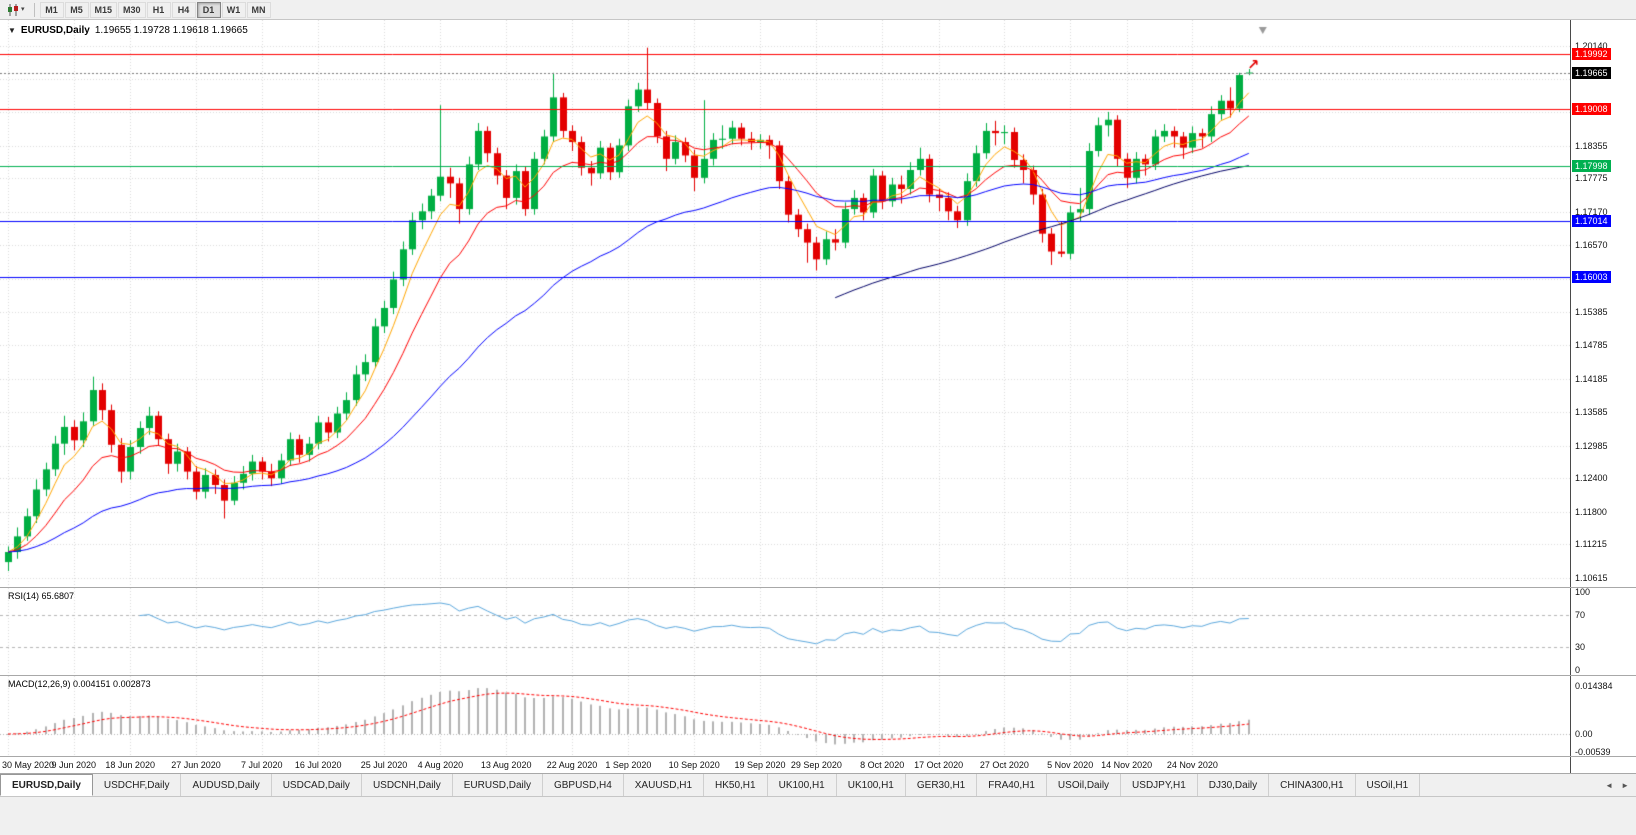 Image resolution: width=1636 pixels, height=835 pixels. I want to click on macd-indicator-label: MACD(12,26,9) 0.004151 0.002873, so click(79, 684).